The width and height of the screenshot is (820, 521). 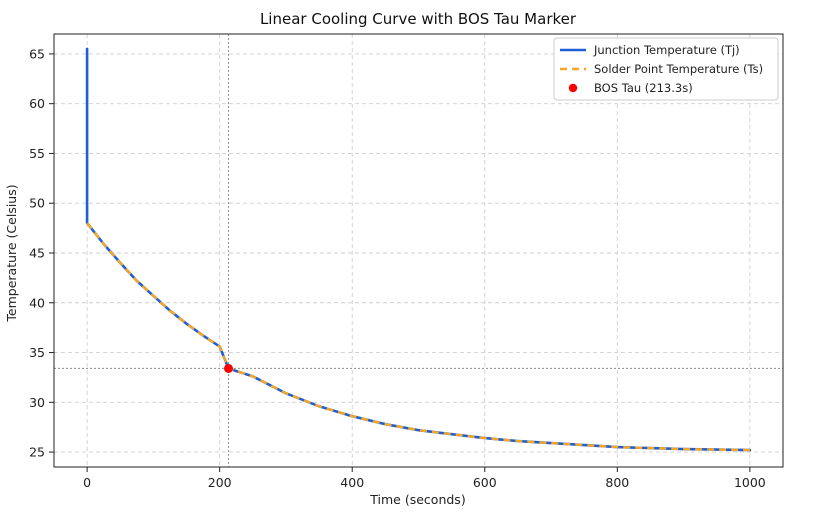 What do you see at coordinates (11, 253) in the screenshot?
I see `y-axis-title: Temperature (Celsius)` at bounding box center [11, 253].